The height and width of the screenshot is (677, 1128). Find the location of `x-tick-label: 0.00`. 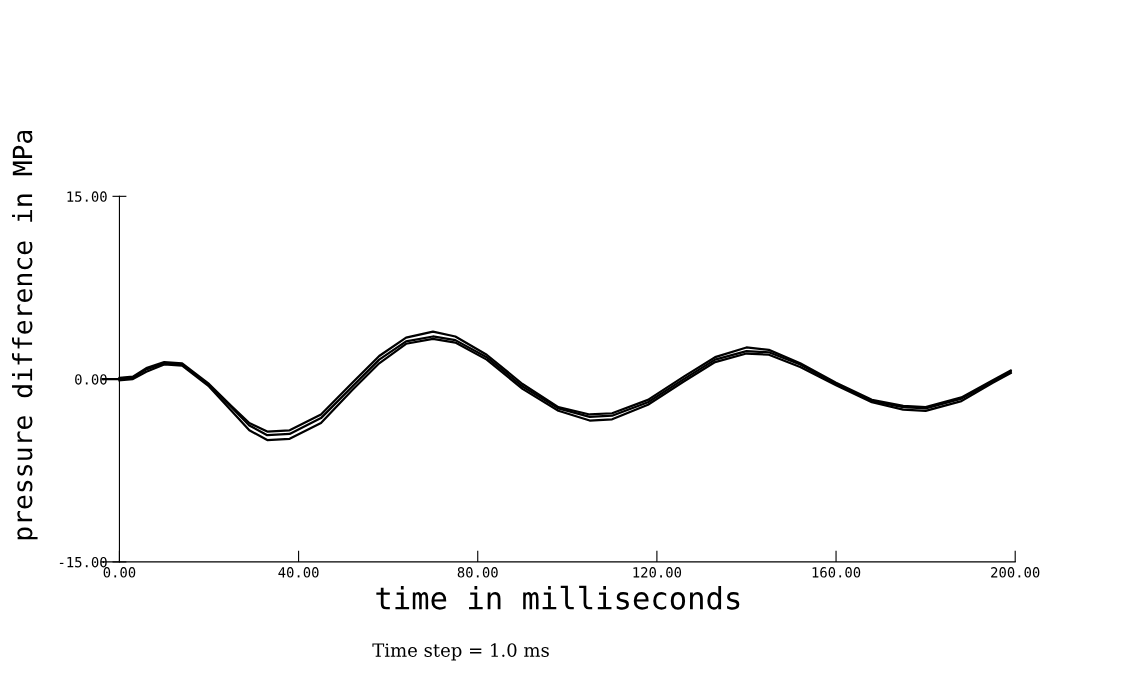

x-tick-label: 0.00 is located at coordinates (119, 572).